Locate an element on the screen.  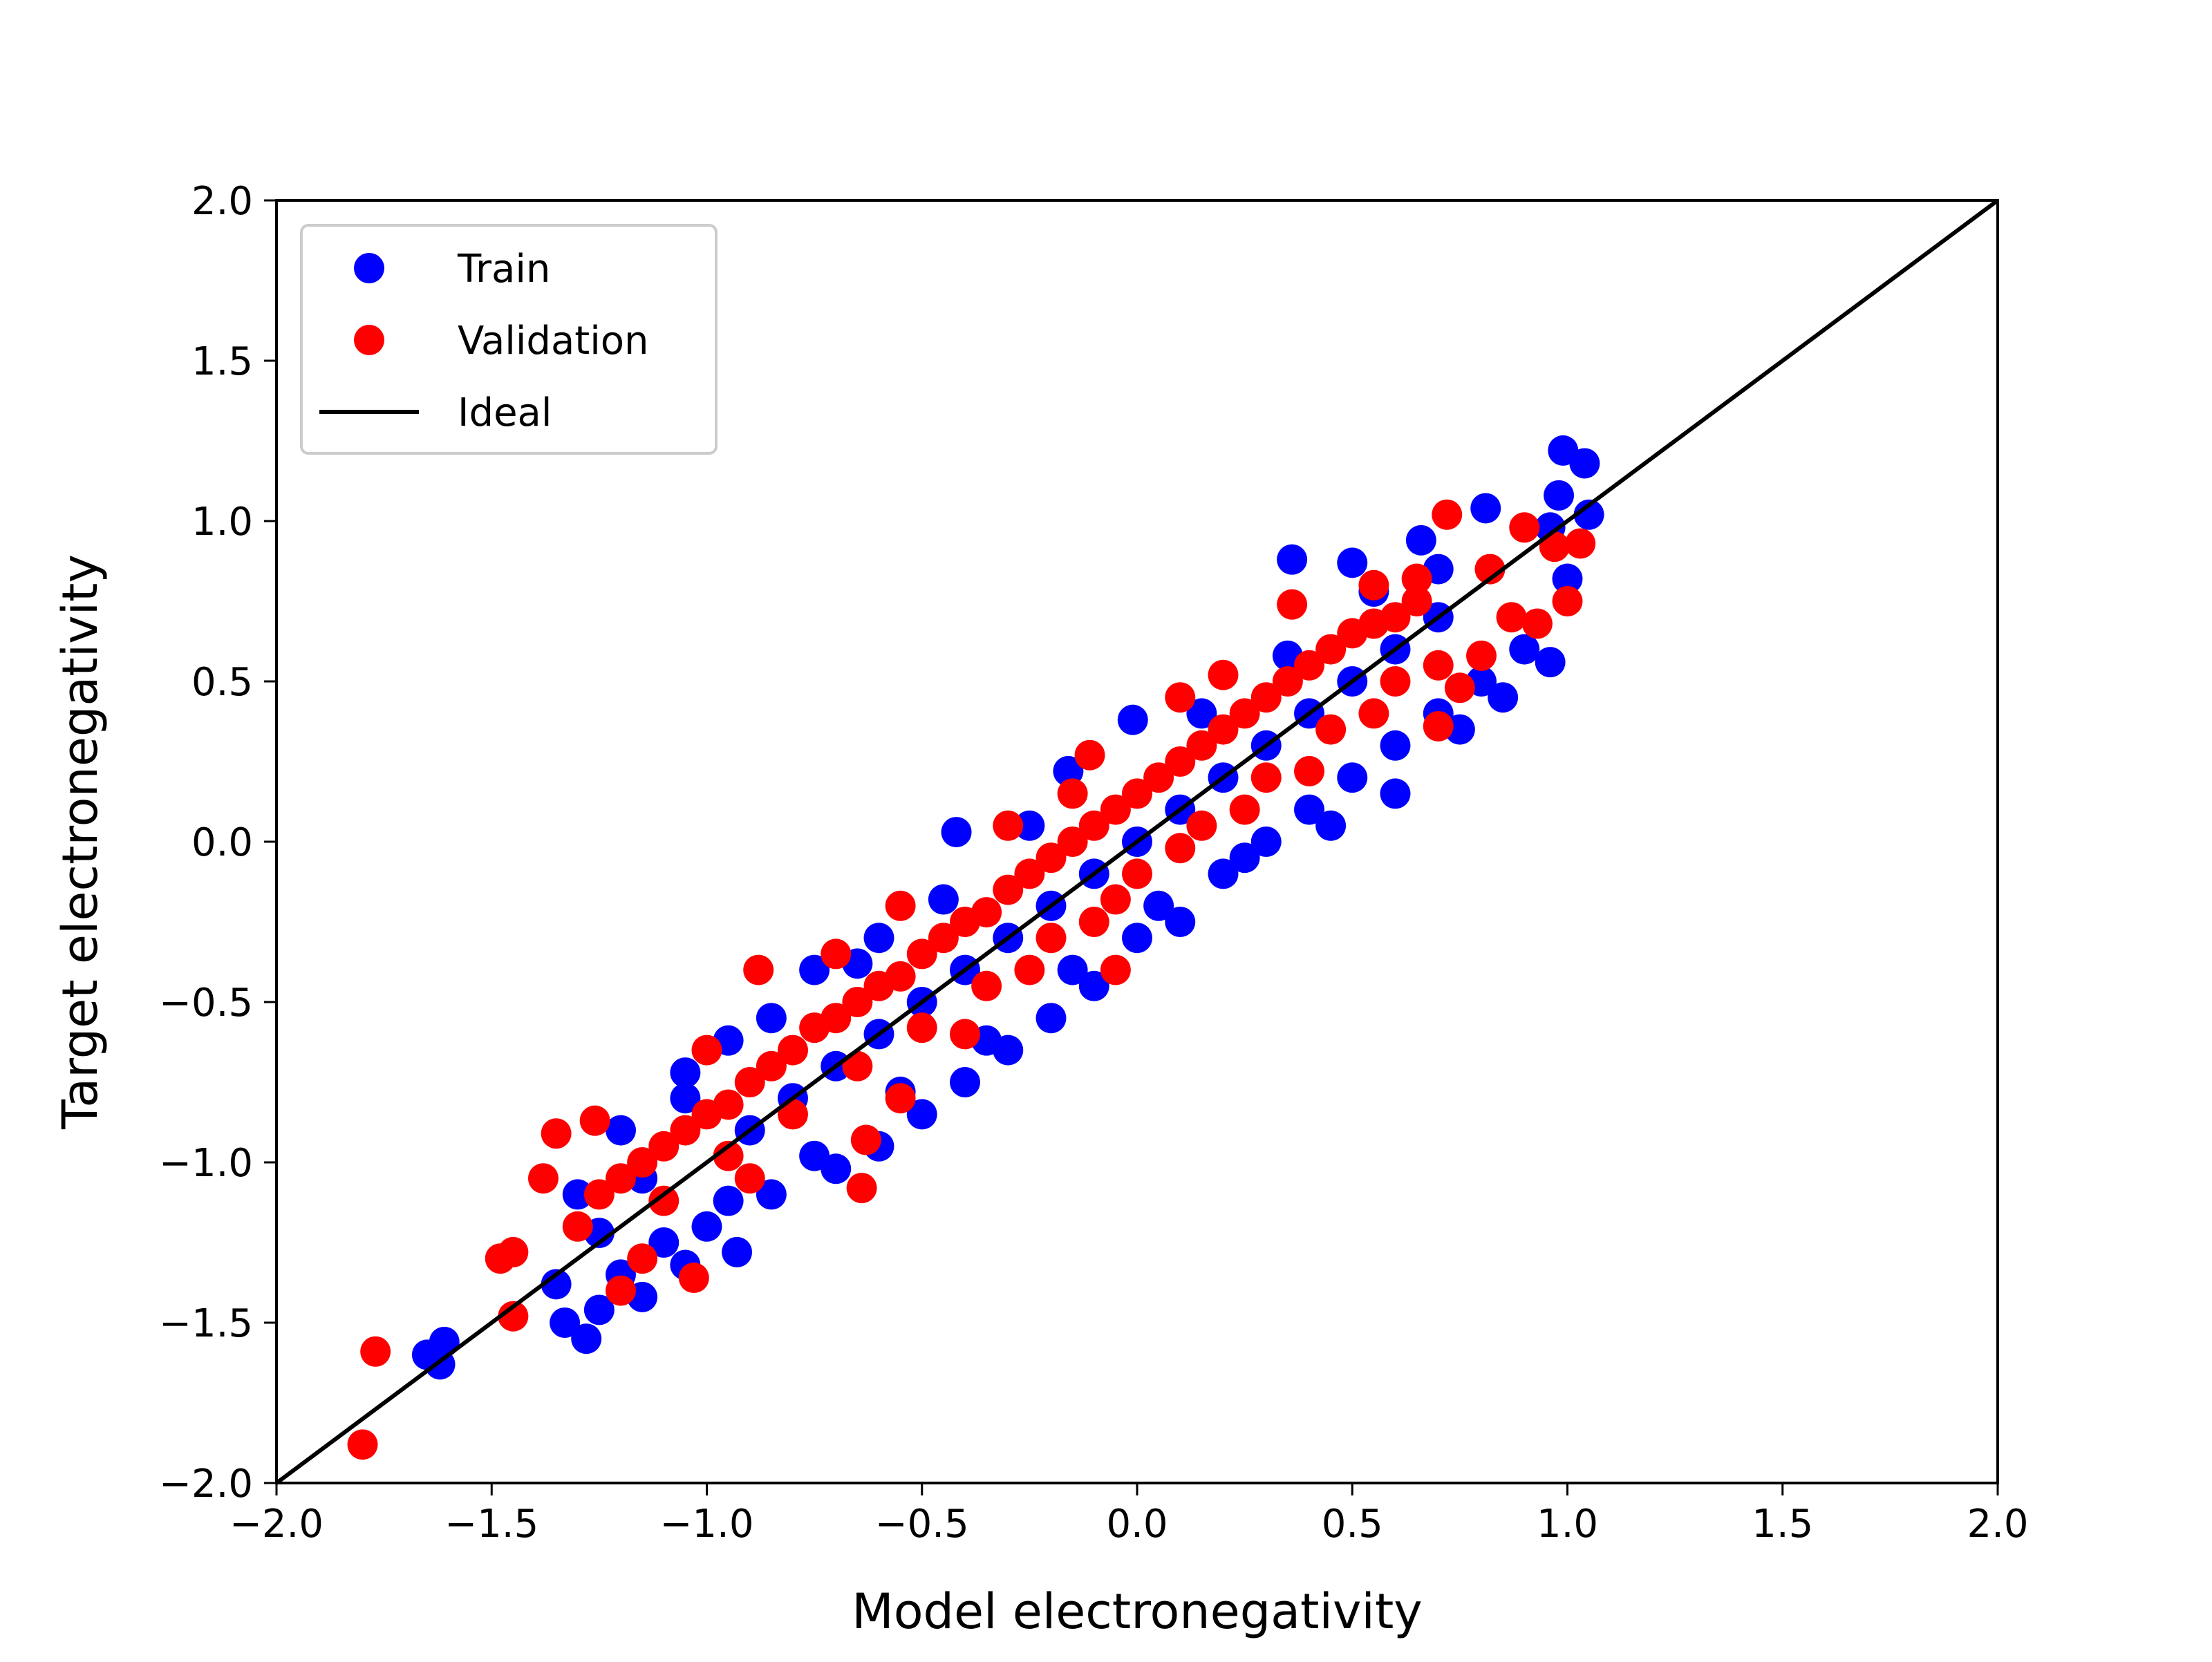
legend-label-ideal: Ideal is located at coordinates (505, 412).